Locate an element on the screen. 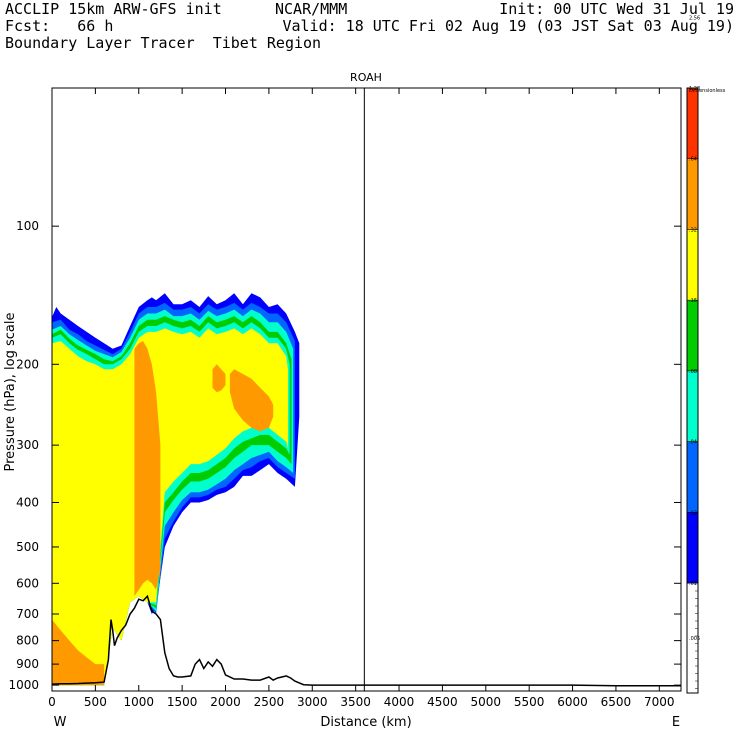 The height and width of the screenshot is (740, 740). y-tick-label-700: 700 is located at coordinates (27, 614).